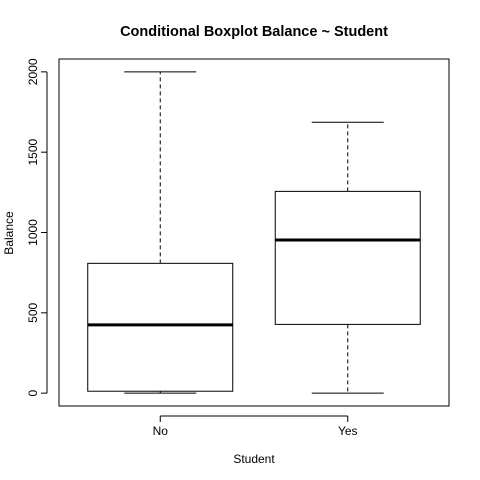 The height and width of the screenshot is (480, 480). I want to click on y-axis-label: Balance, so click(9, 233).